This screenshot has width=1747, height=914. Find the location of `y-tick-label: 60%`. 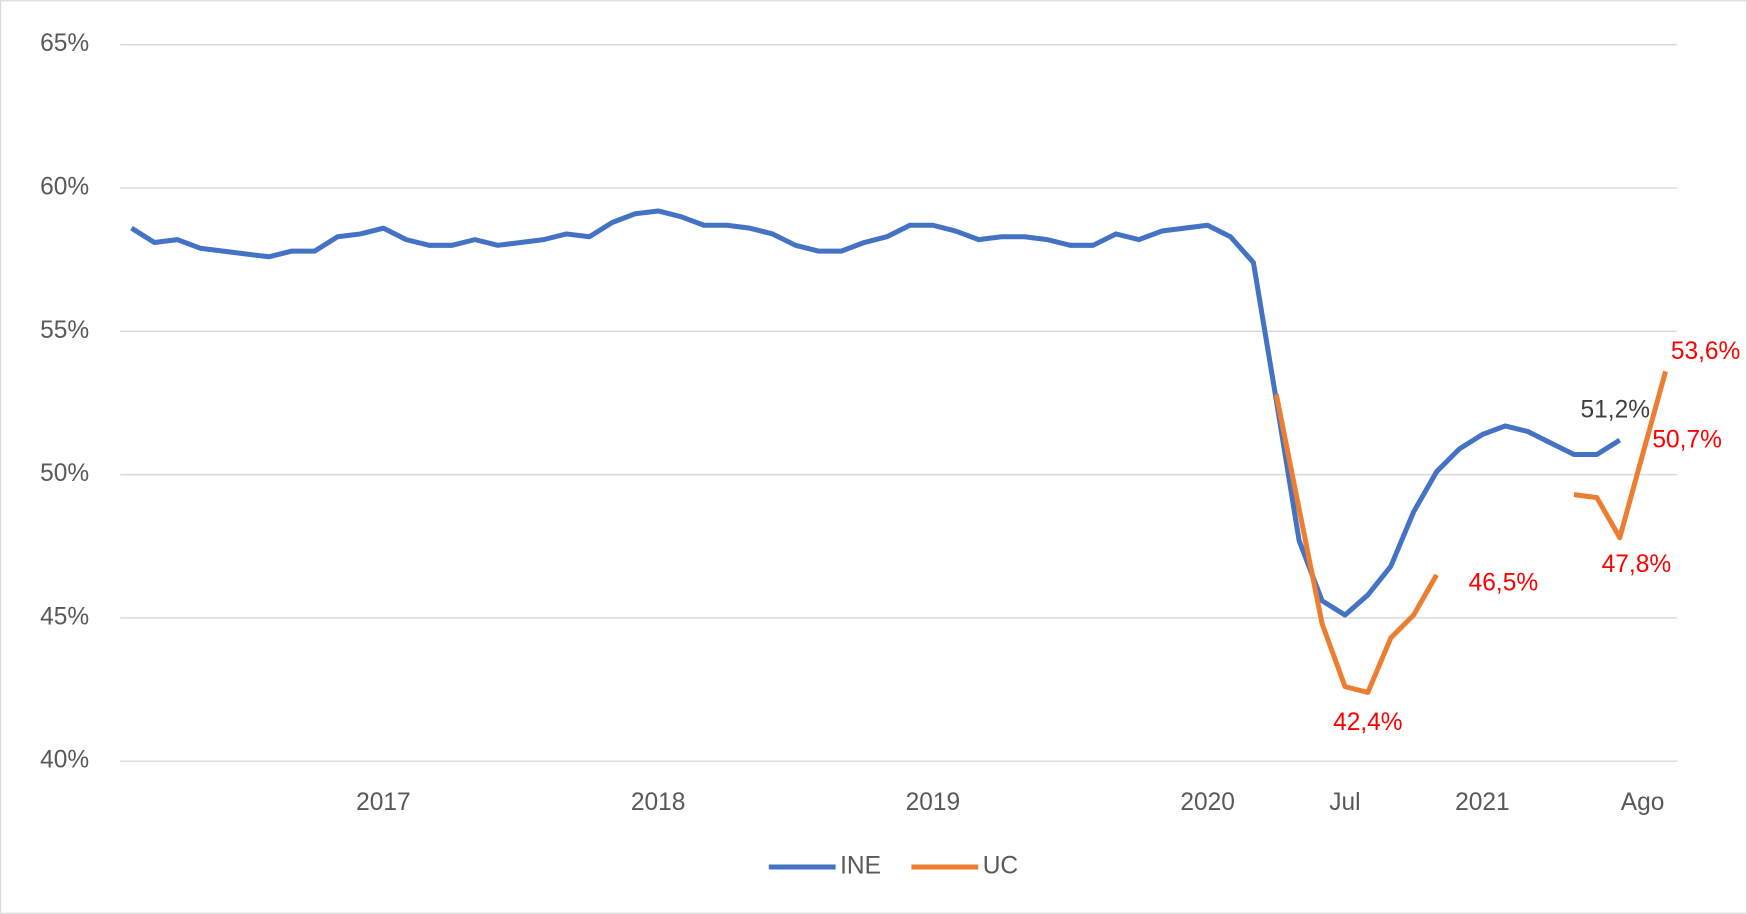

y-tick-label: 60% is located at coordinates (64, 187).